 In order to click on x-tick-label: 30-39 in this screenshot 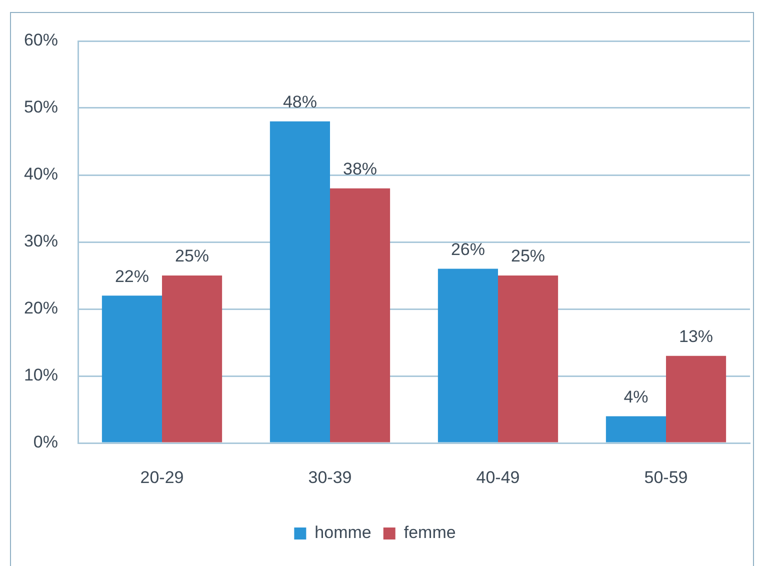, I will do `click(330, 477)`.